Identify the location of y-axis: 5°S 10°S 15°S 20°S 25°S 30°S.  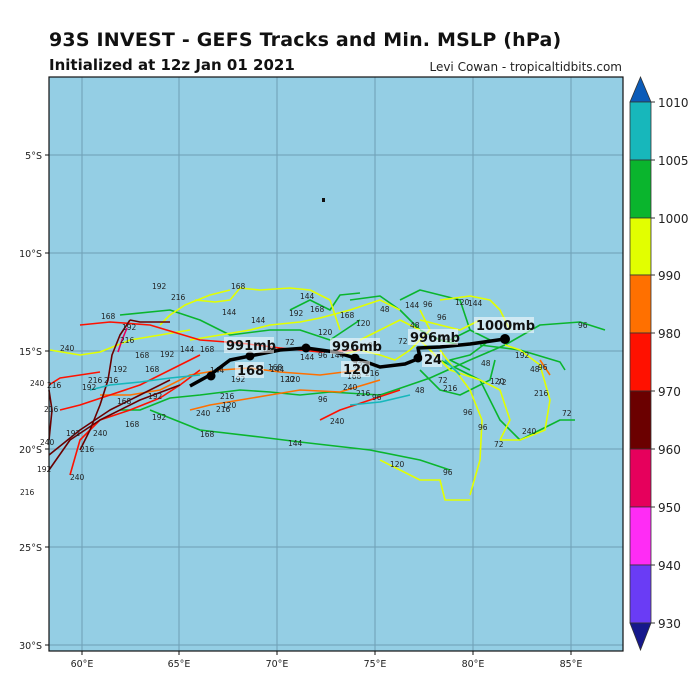
(34, 401).